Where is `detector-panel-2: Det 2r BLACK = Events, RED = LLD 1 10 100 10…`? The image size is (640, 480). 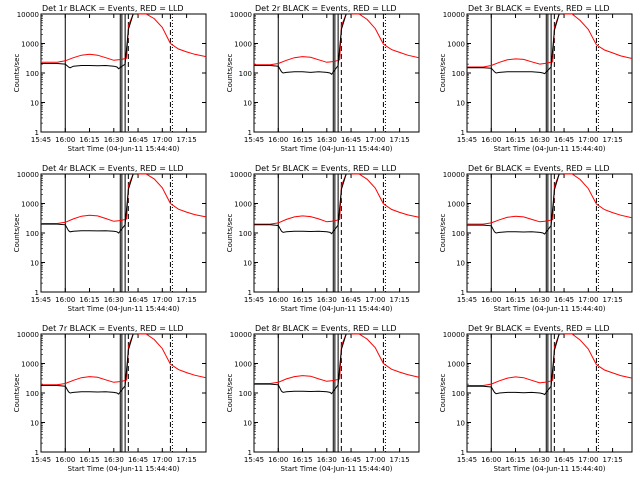 detector-panel-2: Det 2r BLACK = Events, RED = LLD 1 10 100 10… is located at coordinates (323, 78).